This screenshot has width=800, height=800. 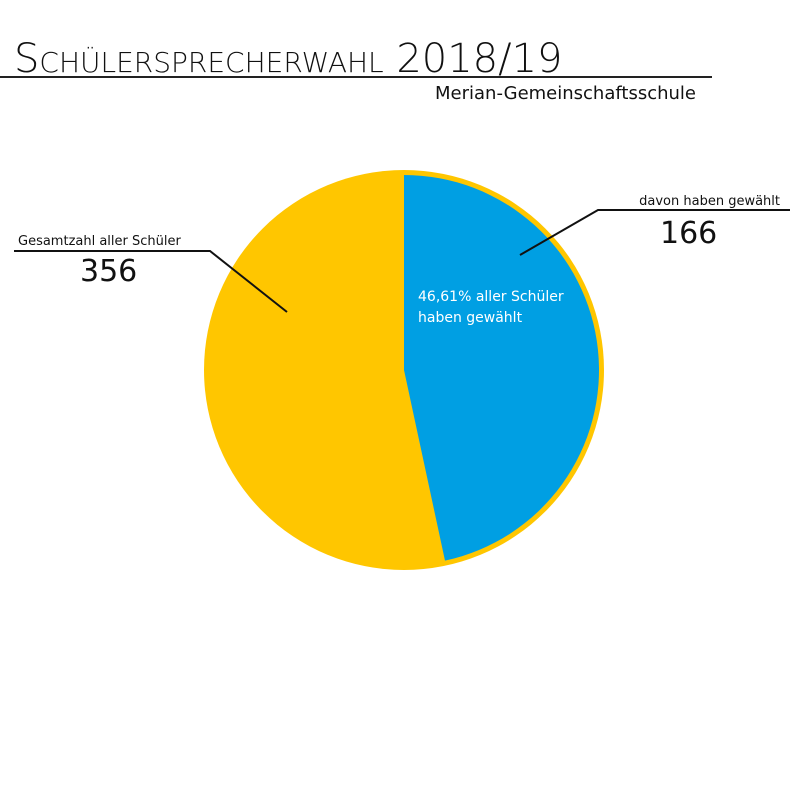 I want to click on value-label: 166, so click(x=688, y=233).